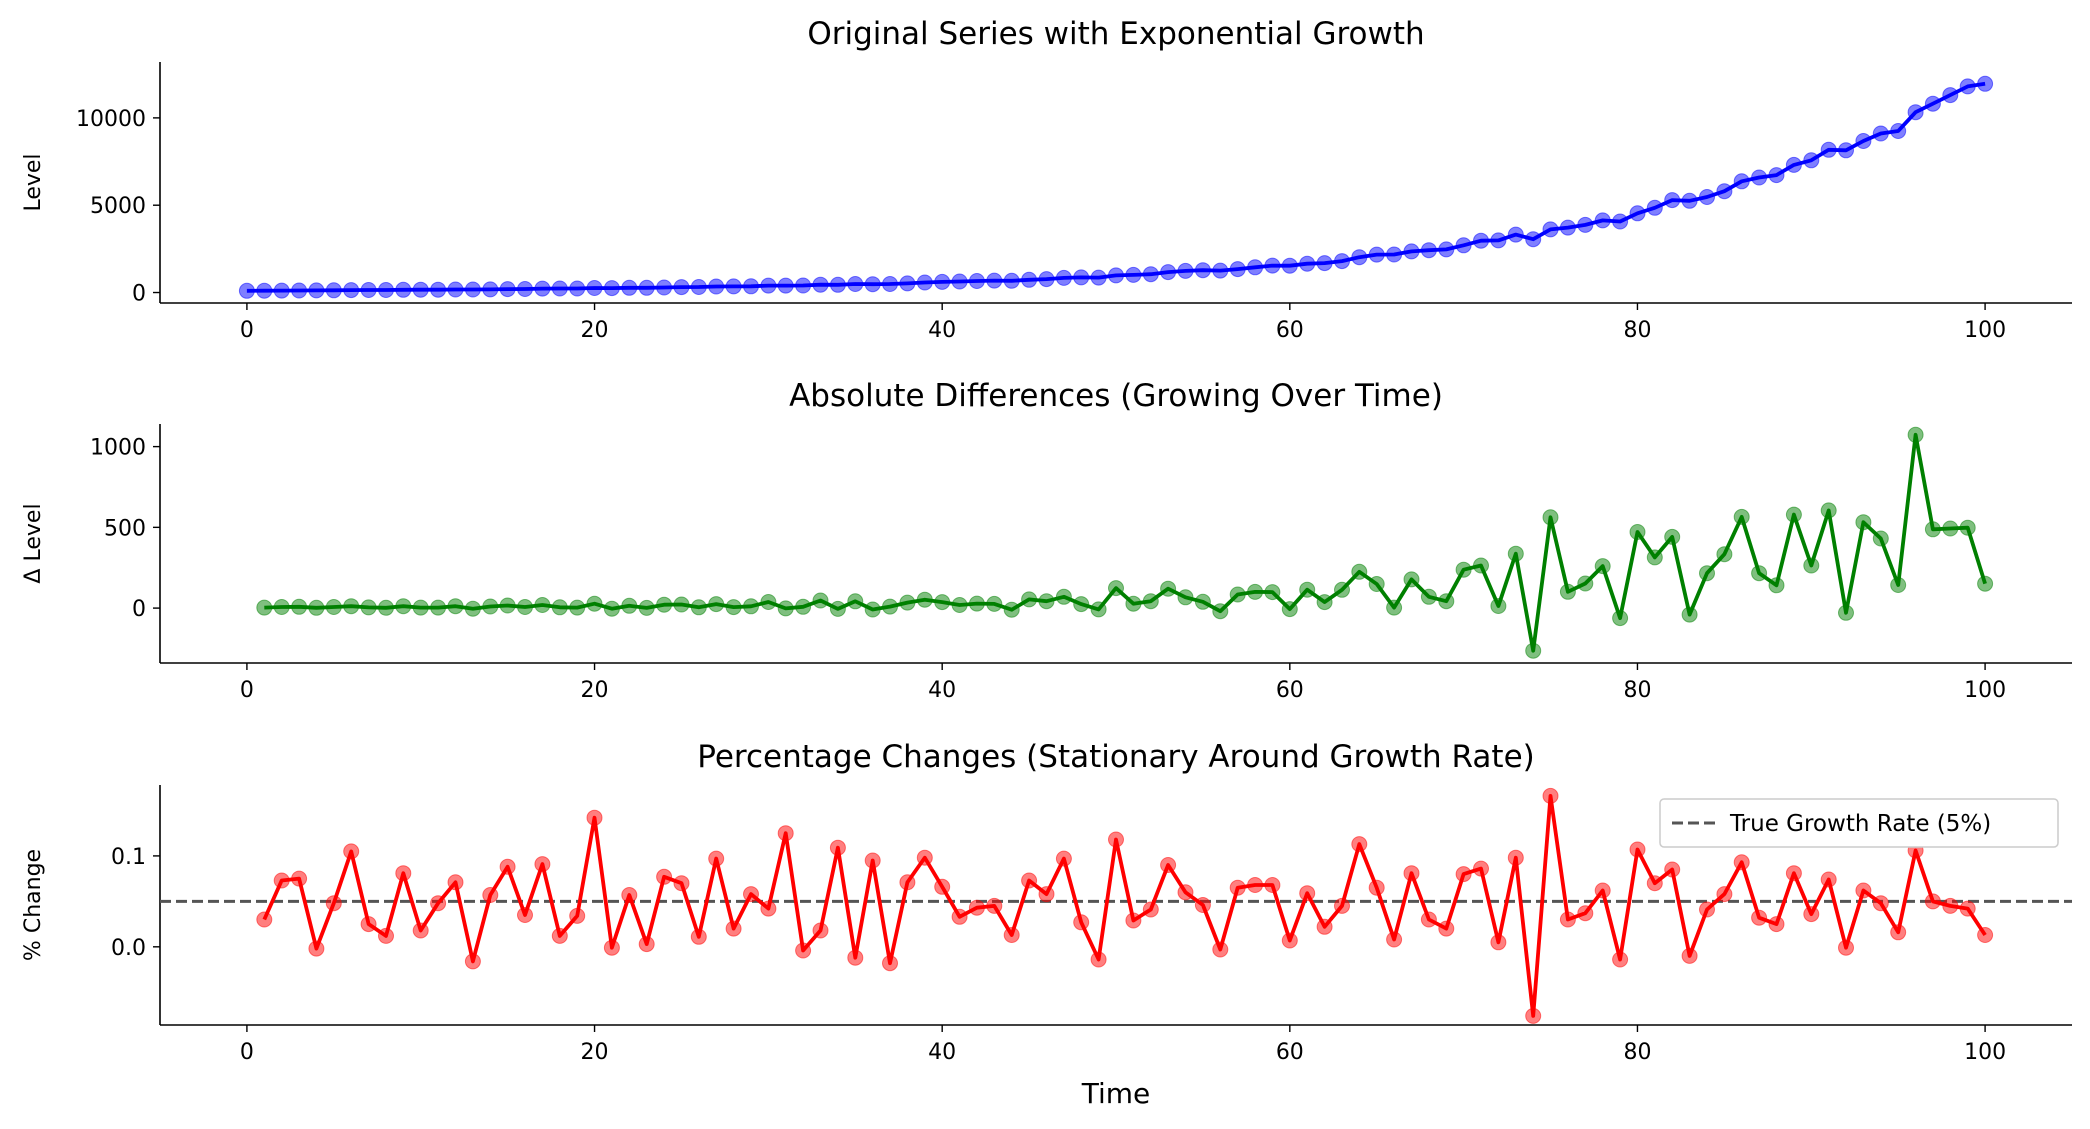 Image resolution: width=2090 pixels, height=1129 pixels. Describe the element at coordinates (1115, 34) in the screenshot. I see `chart-title: Original Series with Exponential Growth` at that location.